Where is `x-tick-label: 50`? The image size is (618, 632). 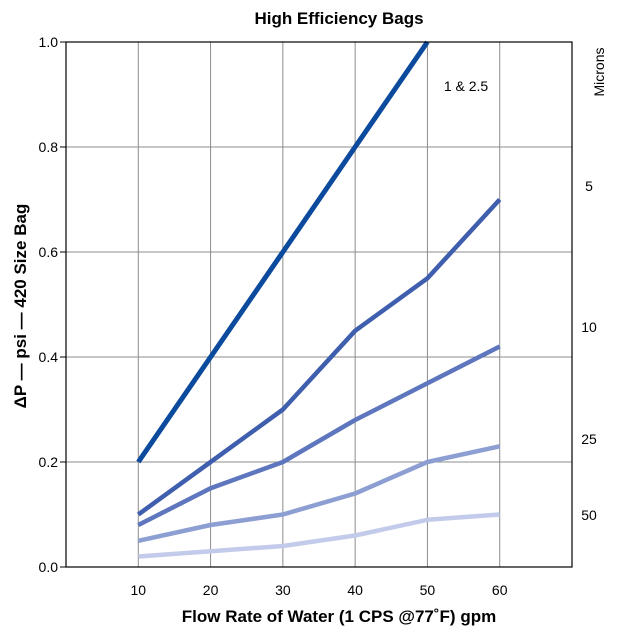
x-tick-label: 50 is located at coordinates (428, 590).